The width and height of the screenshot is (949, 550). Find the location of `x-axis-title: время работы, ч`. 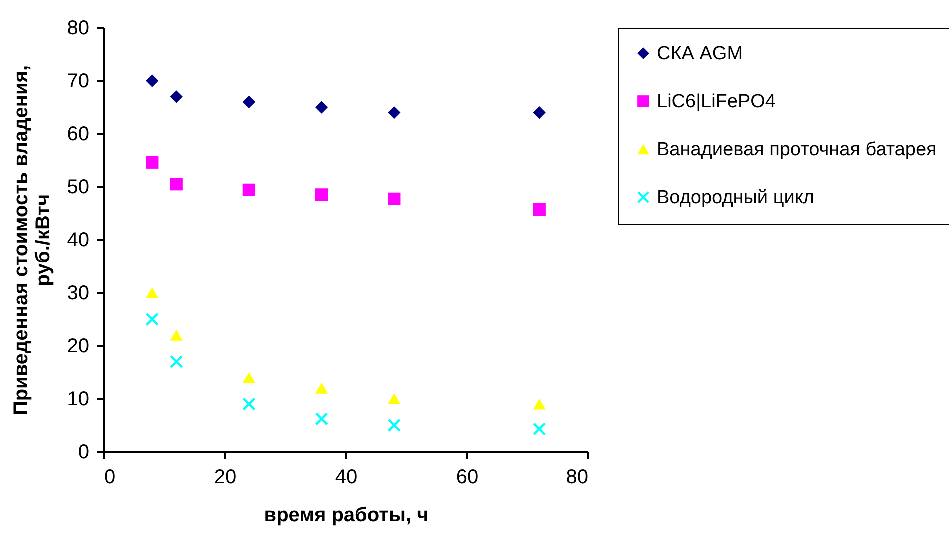

x-axis-title: время работы, ч is located at coordinates (346, 515).